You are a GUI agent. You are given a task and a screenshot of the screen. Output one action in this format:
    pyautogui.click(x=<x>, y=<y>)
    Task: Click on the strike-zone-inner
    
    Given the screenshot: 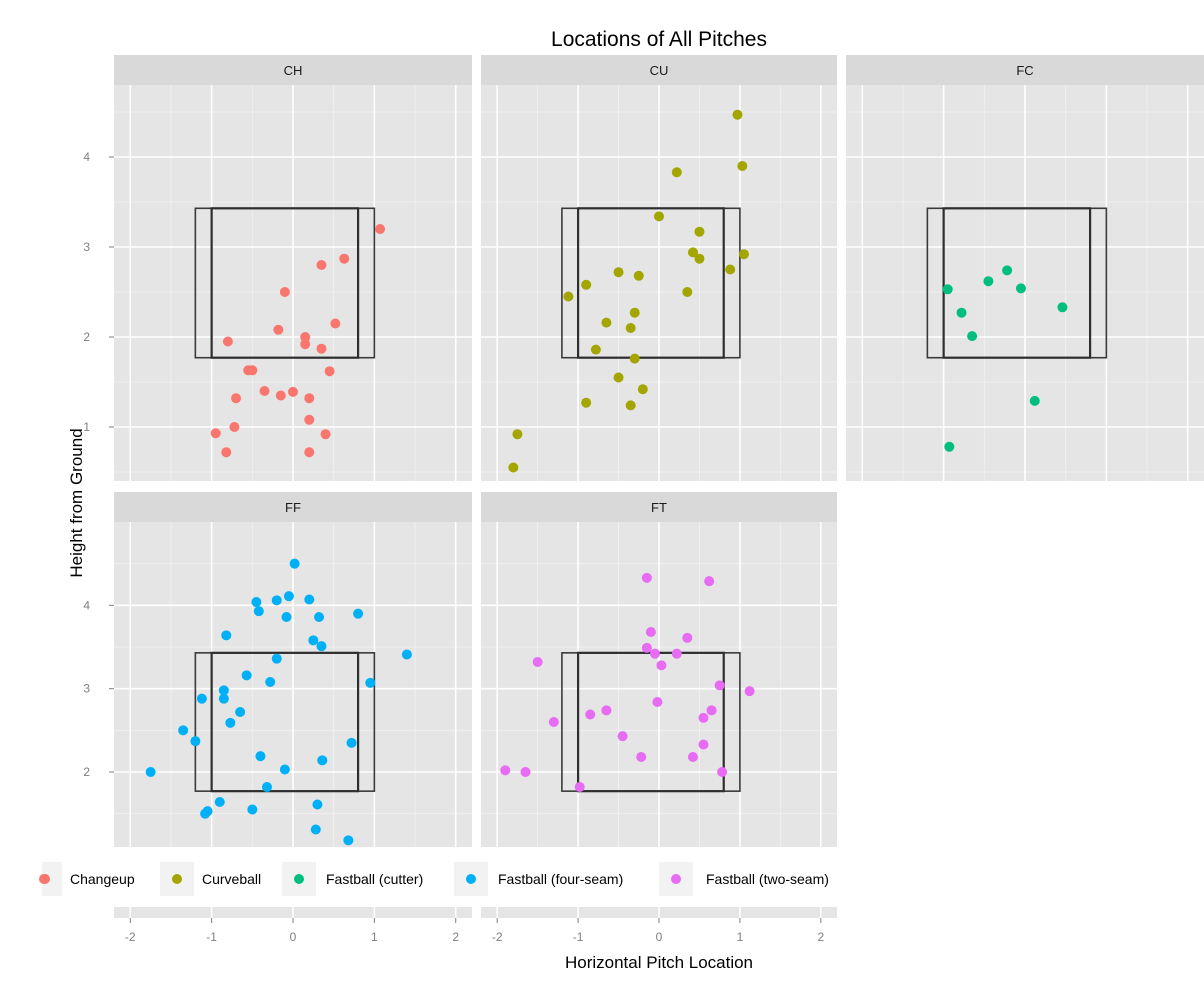 What is the action you would take?
    pyautogui.click(x=285, y=722)
    